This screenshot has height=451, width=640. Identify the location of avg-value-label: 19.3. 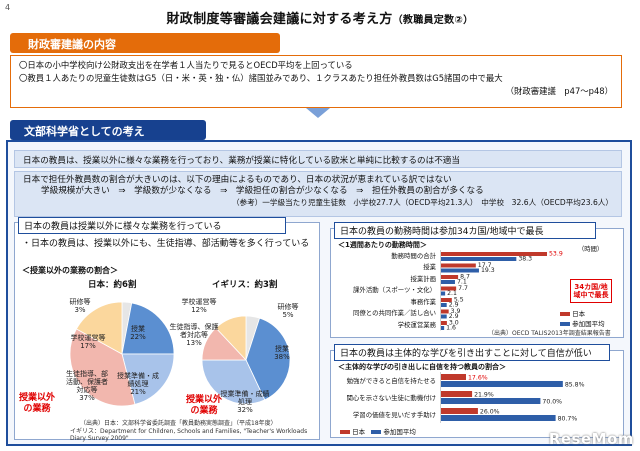
(488, 270).